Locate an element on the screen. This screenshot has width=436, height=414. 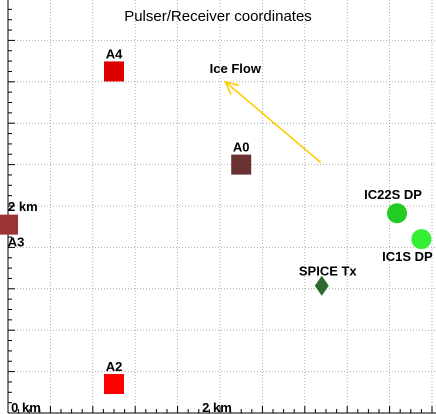
label-a4: A4 is located at coordinates (114, 53).